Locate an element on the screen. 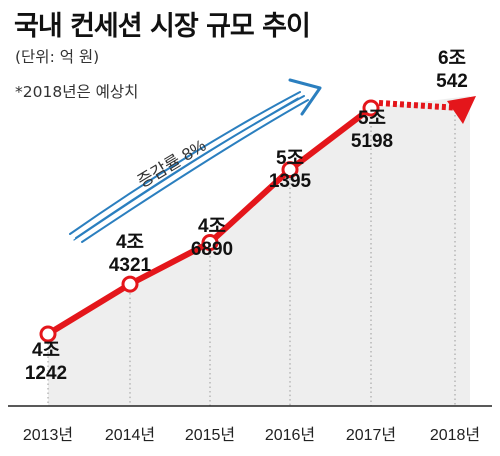  chart-title: 국내 컨세션 시장 규모 추이 is located at coordinates (162, 26).